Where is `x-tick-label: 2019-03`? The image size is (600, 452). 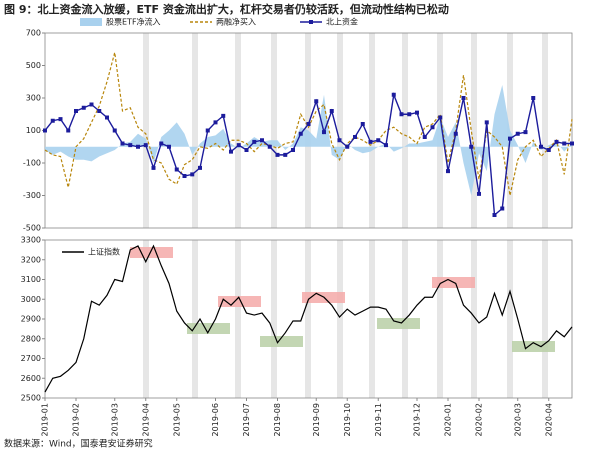 x-tick-label: 2019-03 is located at coordinates (114, 419).